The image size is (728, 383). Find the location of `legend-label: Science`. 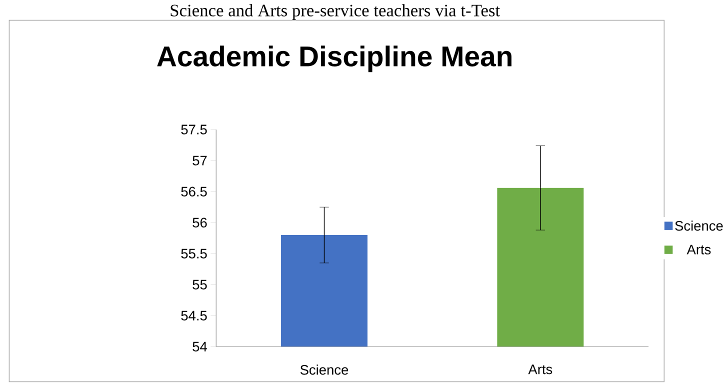

legend-label: Science is located at coordinates (699, 225).